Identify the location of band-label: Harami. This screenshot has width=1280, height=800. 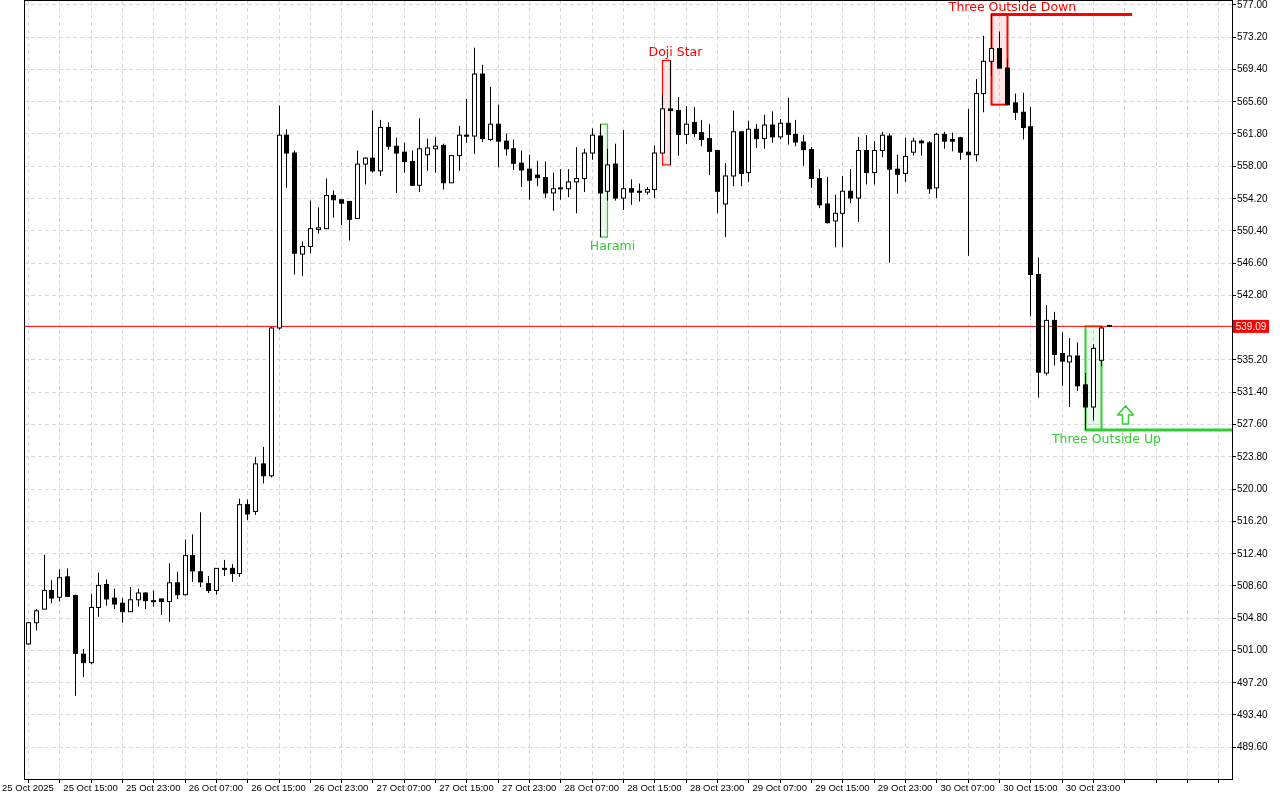
(612, 246).